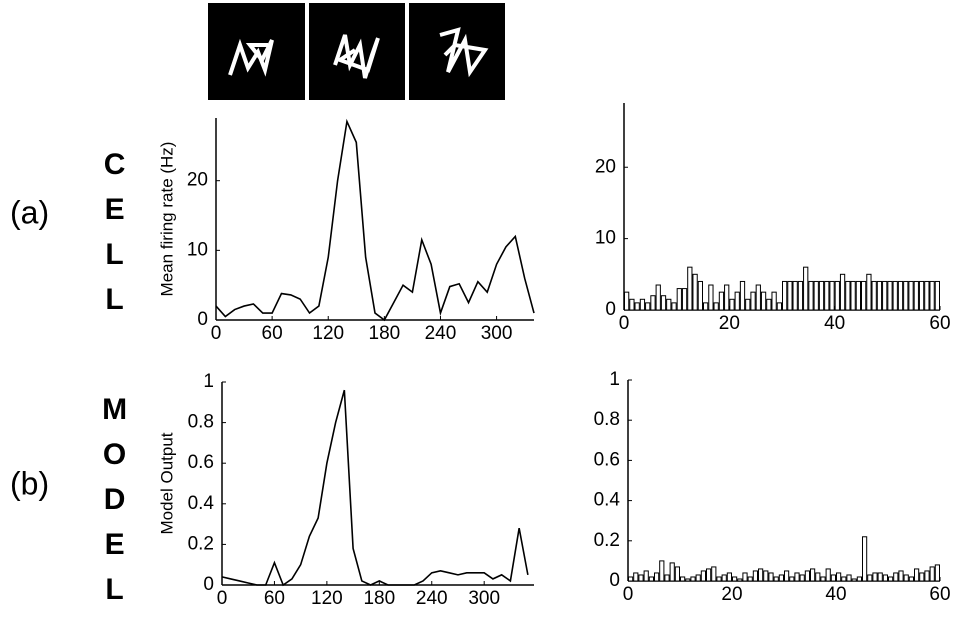 Image resolution: width=955 pixels, height=618 pixels. Describe the element at coordinates (327, 598) in the screenshot. I see `x-tick-label: 120` at that location.